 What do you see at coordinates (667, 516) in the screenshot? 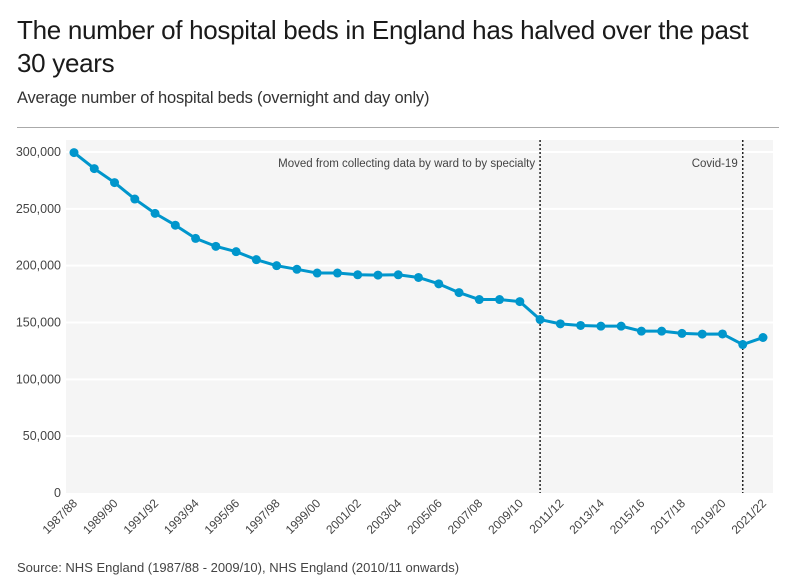
I see `x-tick-label: 2017/18` at bounding box center [667, 516].